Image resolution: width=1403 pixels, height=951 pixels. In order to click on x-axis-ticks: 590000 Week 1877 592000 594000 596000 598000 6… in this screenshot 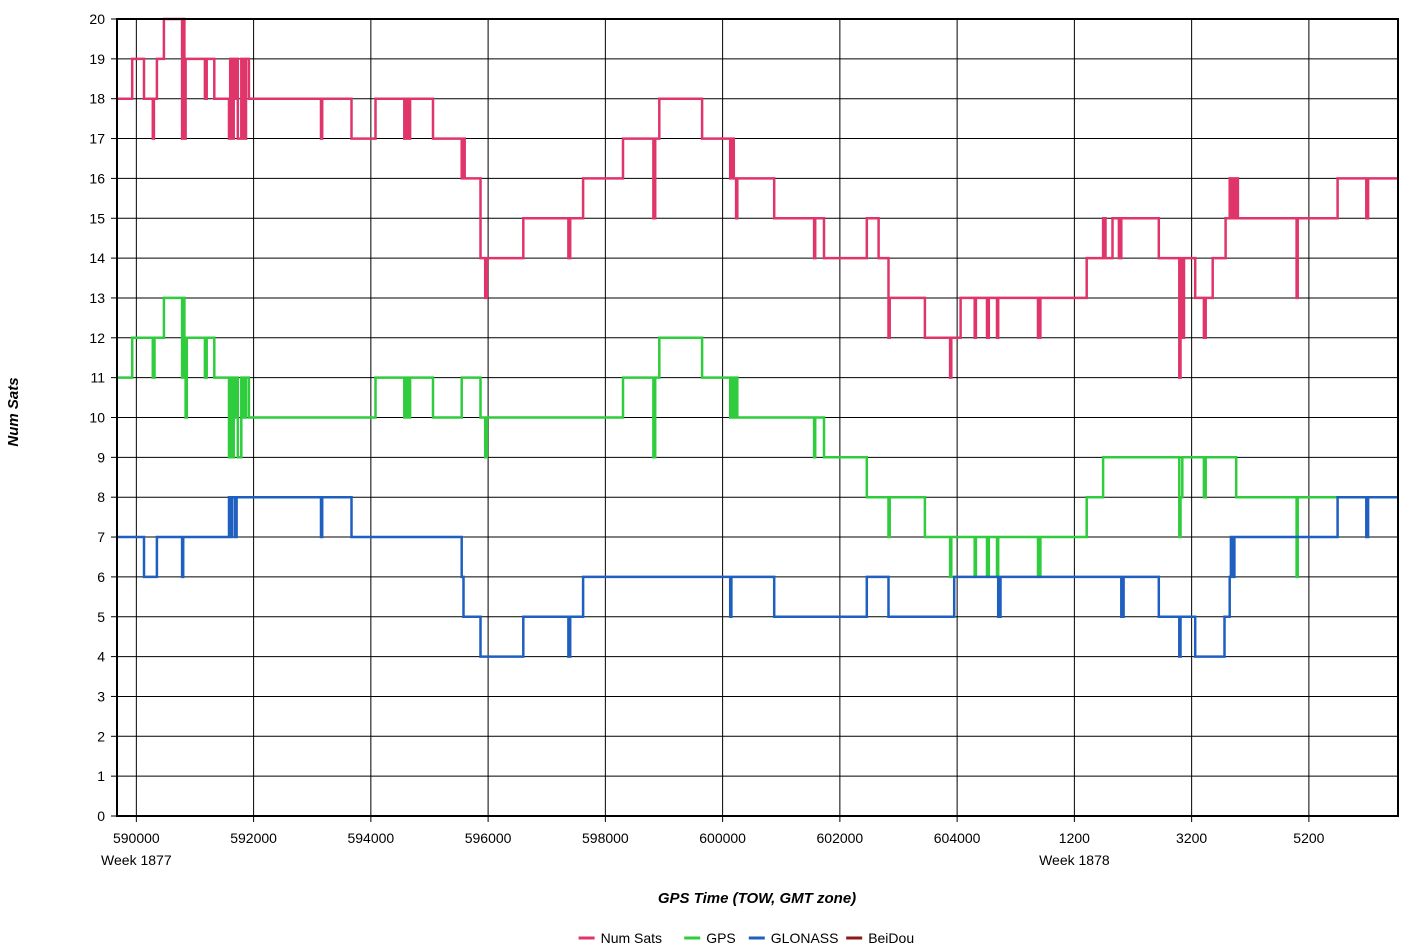, I will do `click(713, 842)`.